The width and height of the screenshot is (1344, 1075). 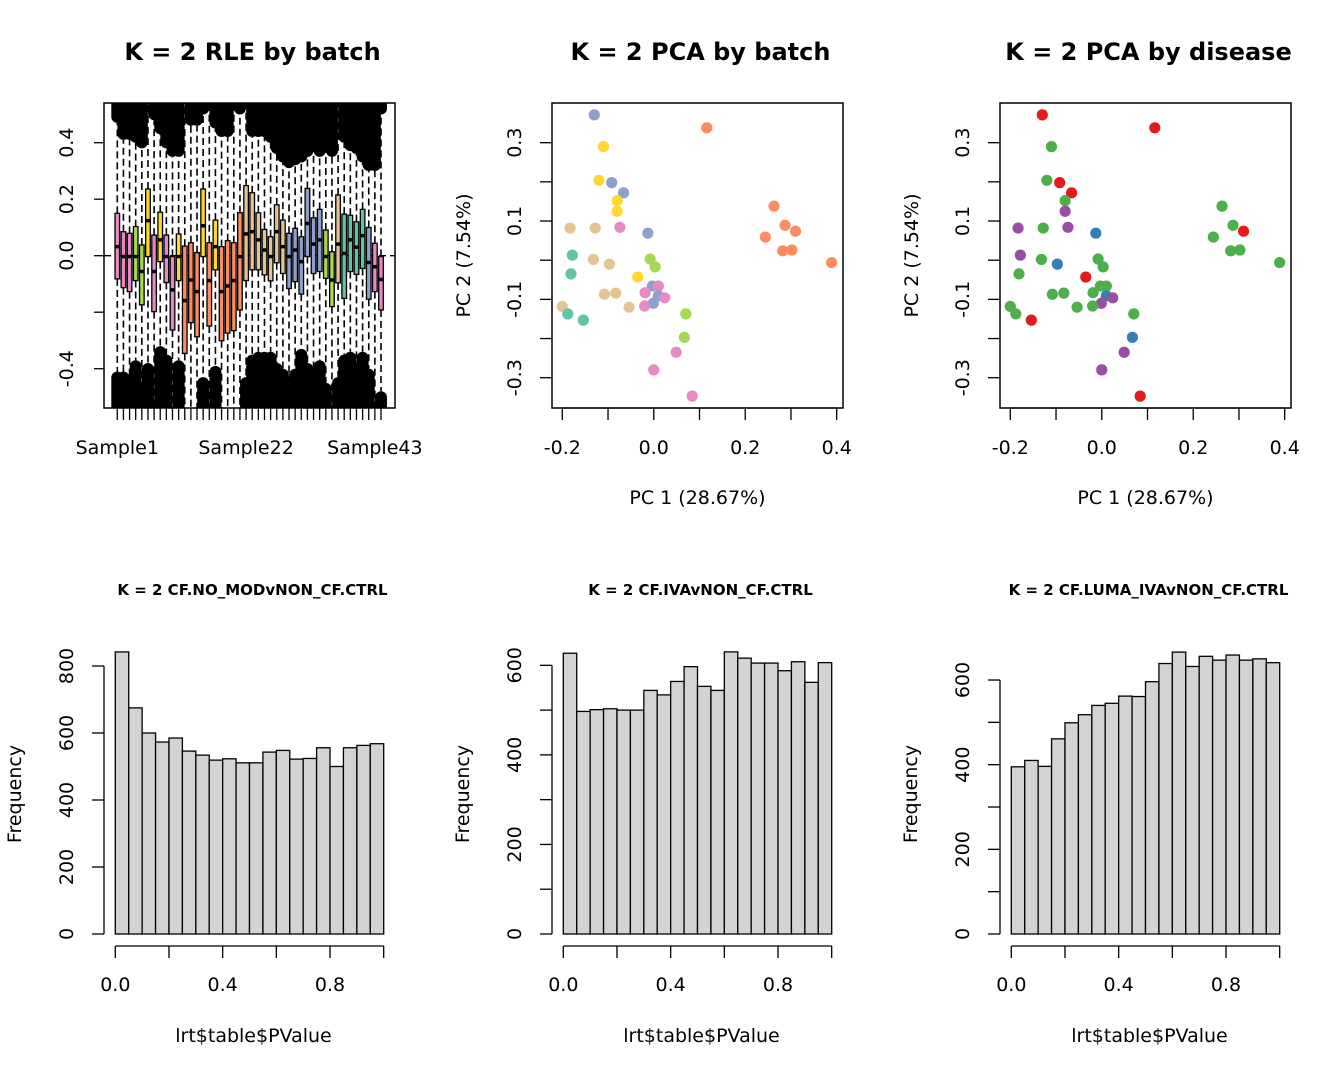 What do you see at coordinates (911, 794) in the screenshot?
I see `hist3-ylabel: Frequency` at bounding box center [911, 794].